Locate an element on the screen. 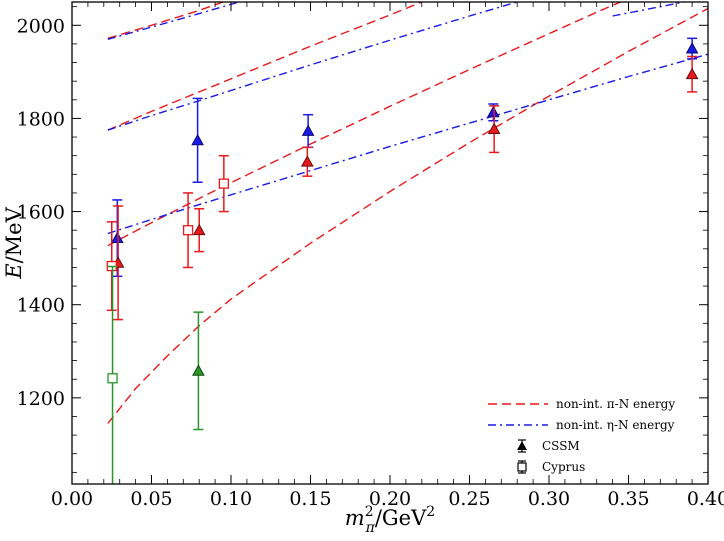  x-tick-label-2: 0.10 is located at coordinates (231, 499).